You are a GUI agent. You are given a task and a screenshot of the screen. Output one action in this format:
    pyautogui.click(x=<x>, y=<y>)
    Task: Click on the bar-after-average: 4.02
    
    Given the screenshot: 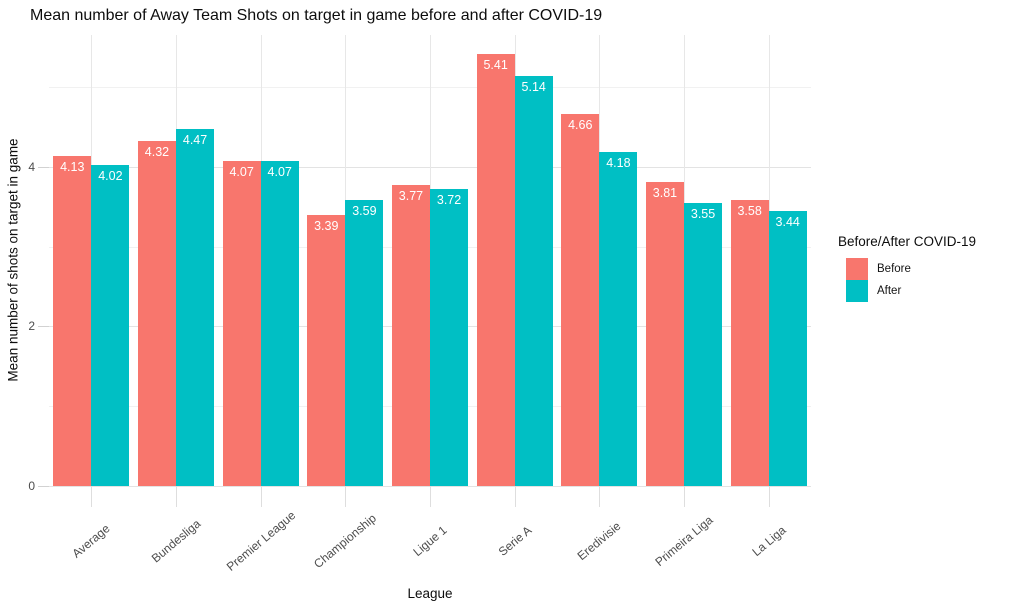 What is the action you would take?
    pyautogui.click(x=110, y=325)
    